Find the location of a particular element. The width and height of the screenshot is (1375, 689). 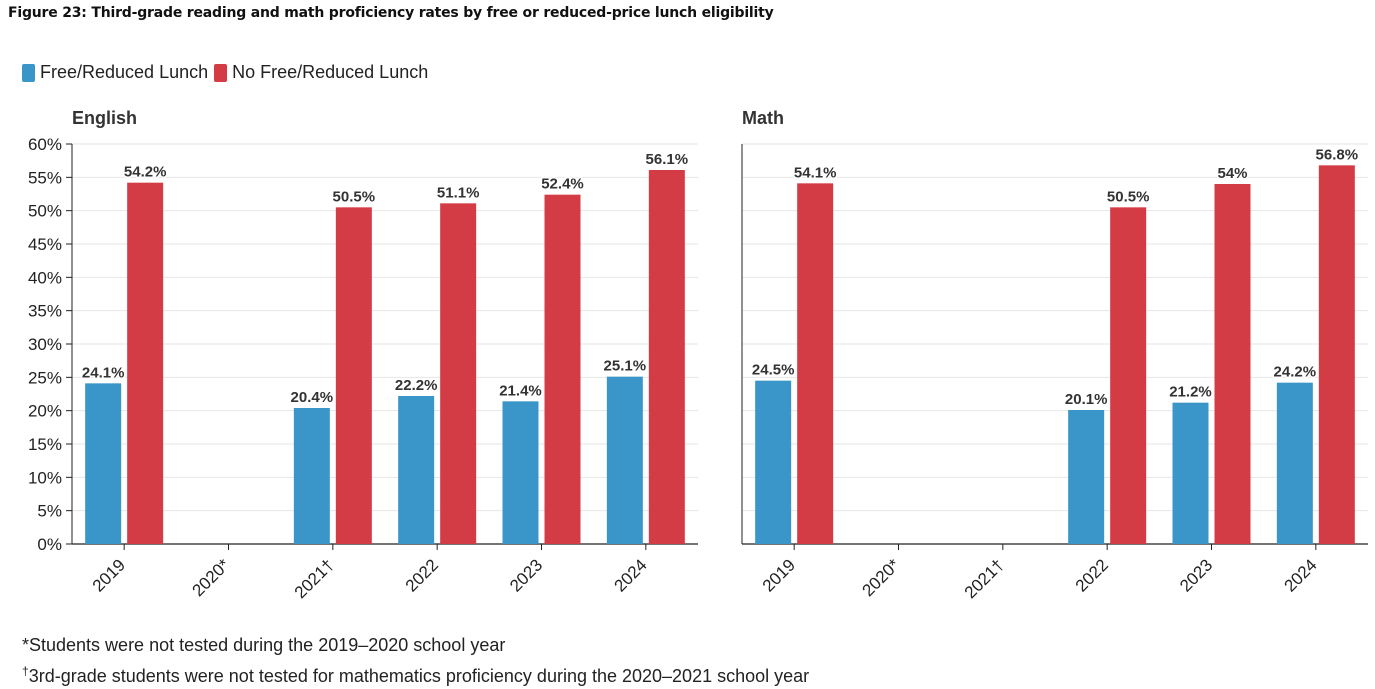

english-data-label-free-reduced: 24.1% is located at coordinates (103, 372).